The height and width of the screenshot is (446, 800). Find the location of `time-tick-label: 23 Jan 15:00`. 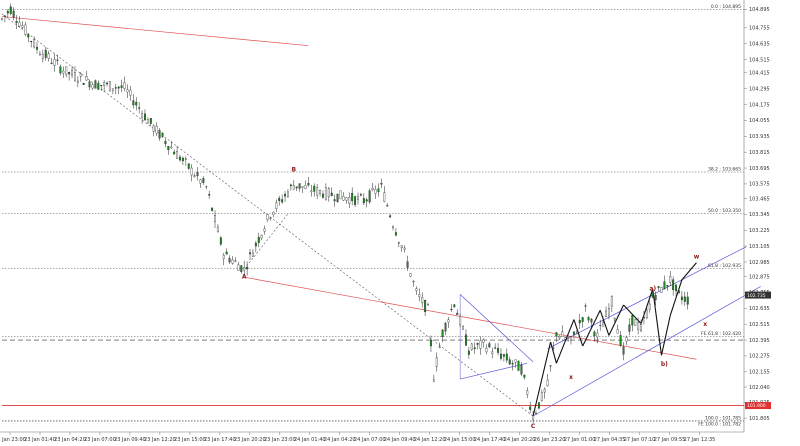

time-tick-label: 23 Jan 15:00 is located at coordinates (190, 440).